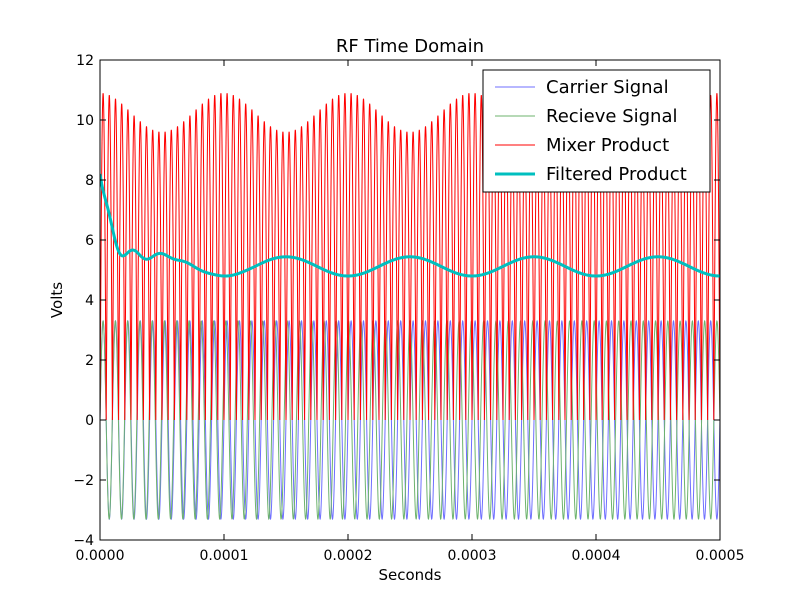  I want to click on y-tick-label: 4, so click(89, 301).